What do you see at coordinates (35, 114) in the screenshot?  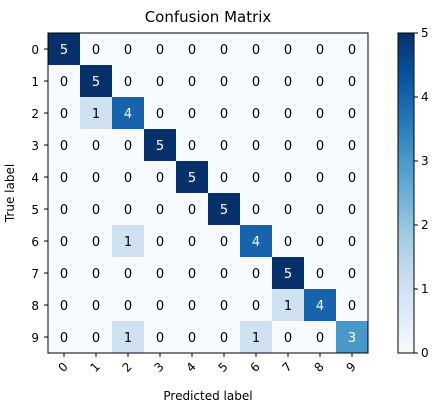 I see `y-tick-label: 2` at bounding box center [35, 114].